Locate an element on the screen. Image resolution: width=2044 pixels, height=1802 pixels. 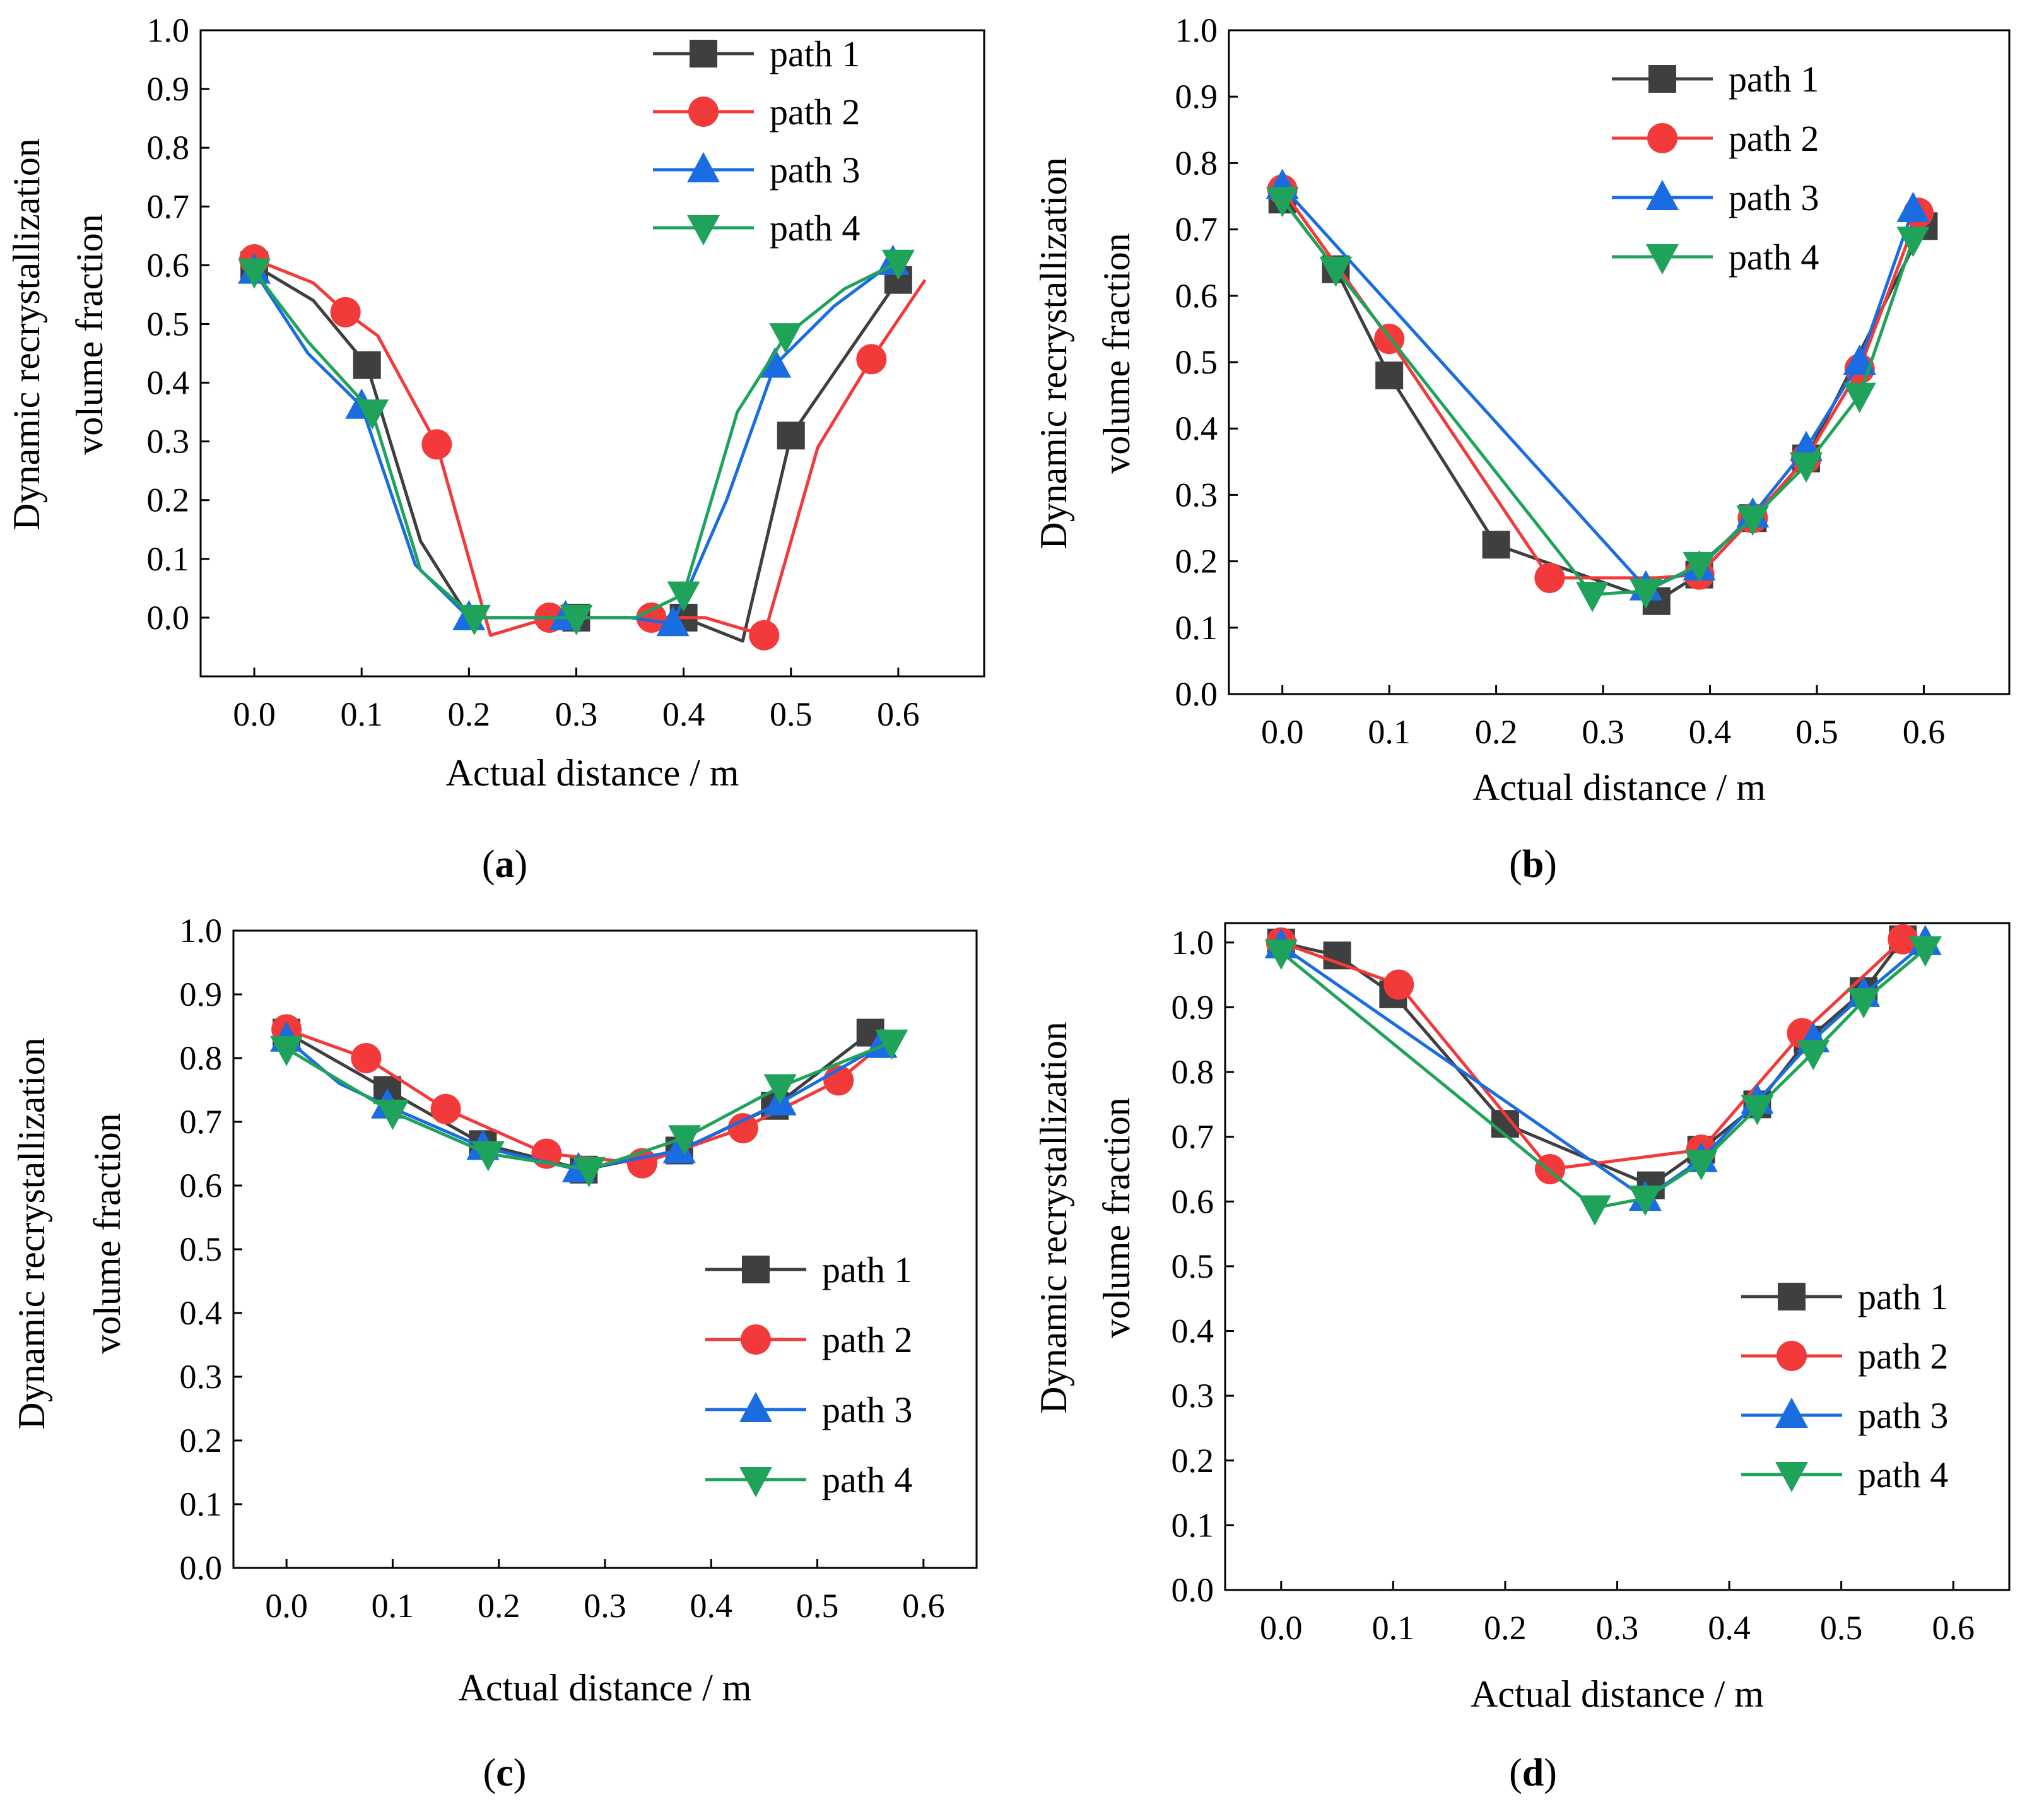
legend-label: path 4 is located at coordinates (815, 228).